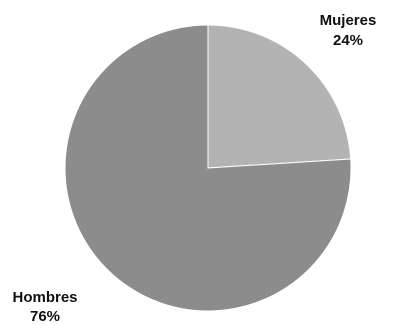 Image resolution: width=395 pixels, height=325 pixels. What do you see at coordinates (348, 20) in the screenshot?
I see `slice-label-mujeres: Mujeres` at bounding box center [348, 20].